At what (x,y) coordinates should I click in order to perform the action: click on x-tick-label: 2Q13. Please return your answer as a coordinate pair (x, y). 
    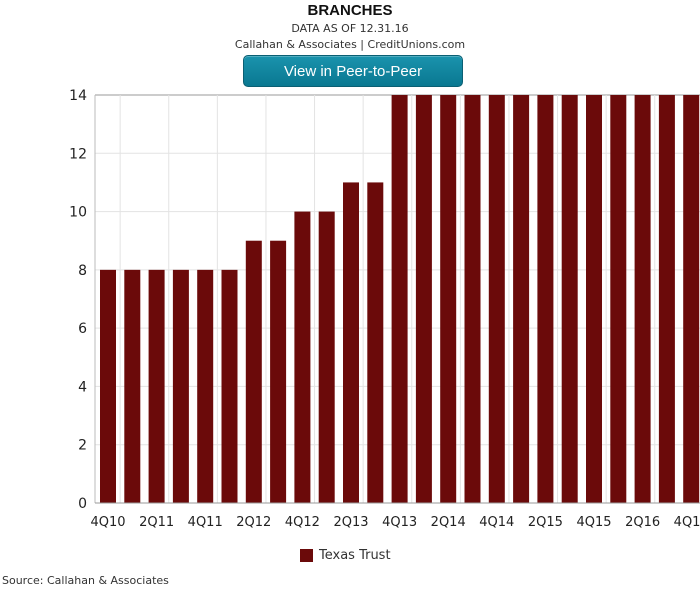
    Looking at the image, I should click on (350, 522).